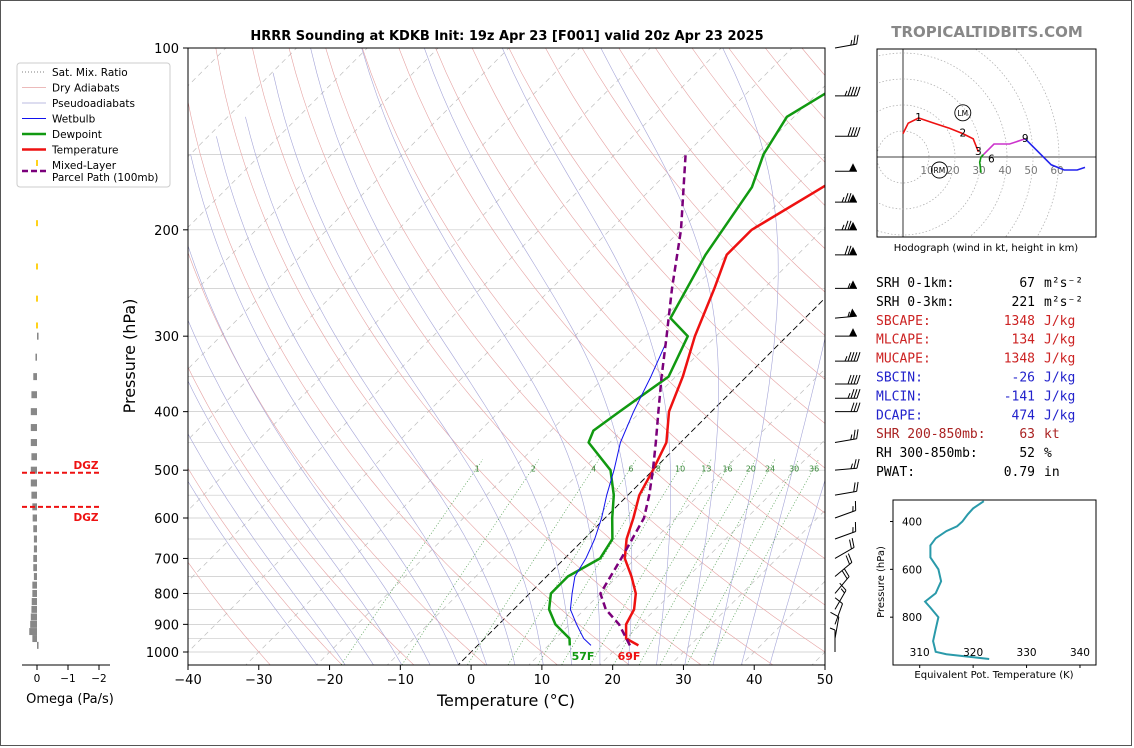 The image size is (1134, 748). Describe the element at coordinates (84, 166) in the screenshot. I see `legend-label-line: Mixed-Layer` at that location.